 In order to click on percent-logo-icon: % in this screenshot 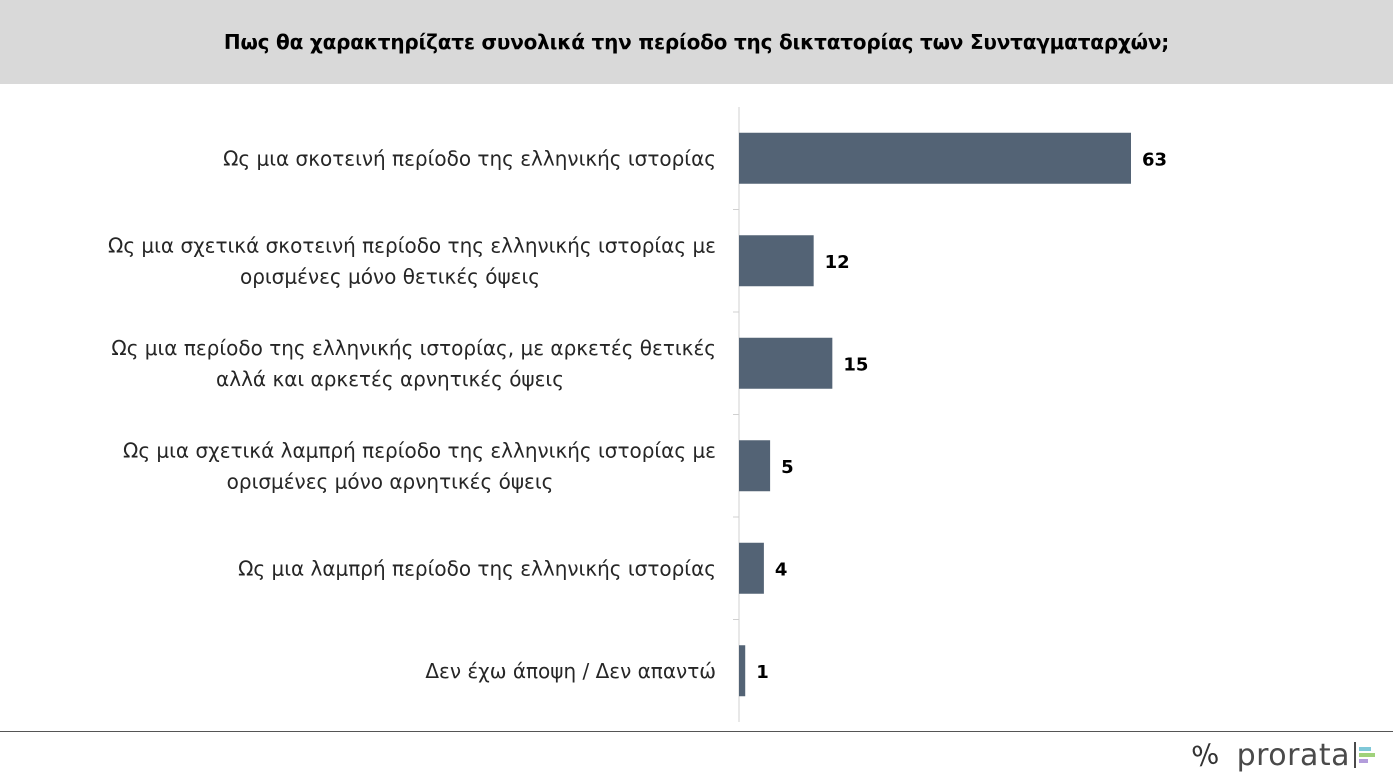, I will do `click(1205, 755)`.